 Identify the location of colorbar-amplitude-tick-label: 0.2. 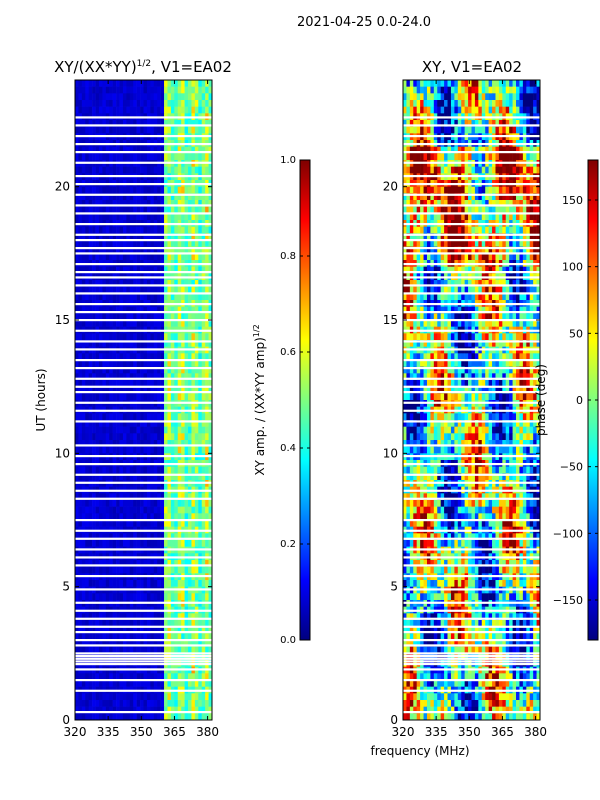
(288, 544).